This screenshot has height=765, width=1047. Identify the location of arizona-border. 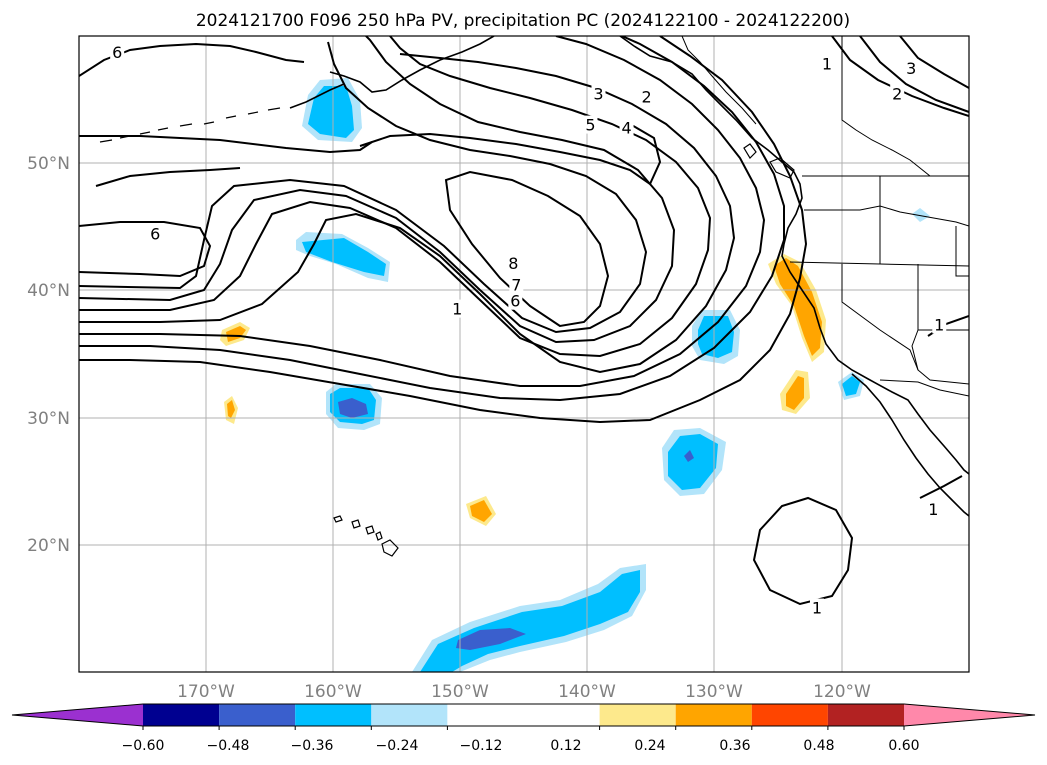
(940, 357).